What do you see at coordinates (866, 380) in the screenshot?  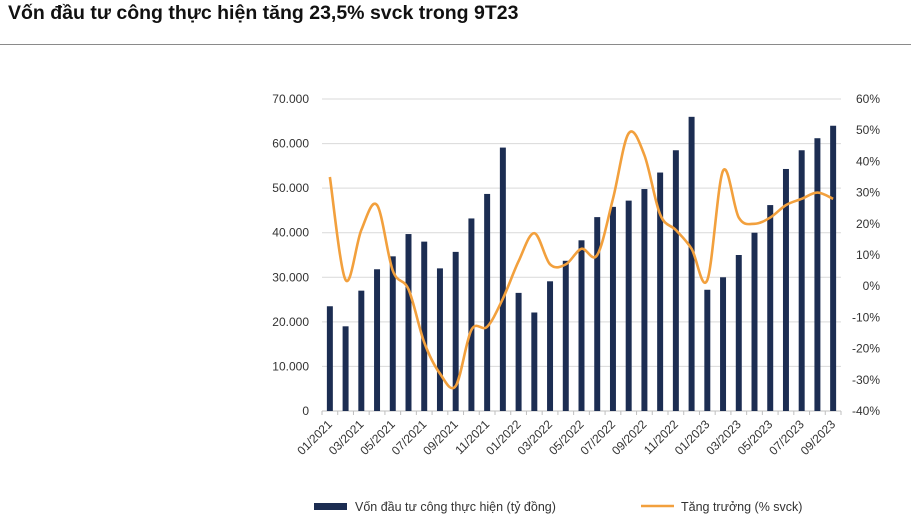 I see `right-axis-tick-label: -30%` at bounding box center [866, 380].